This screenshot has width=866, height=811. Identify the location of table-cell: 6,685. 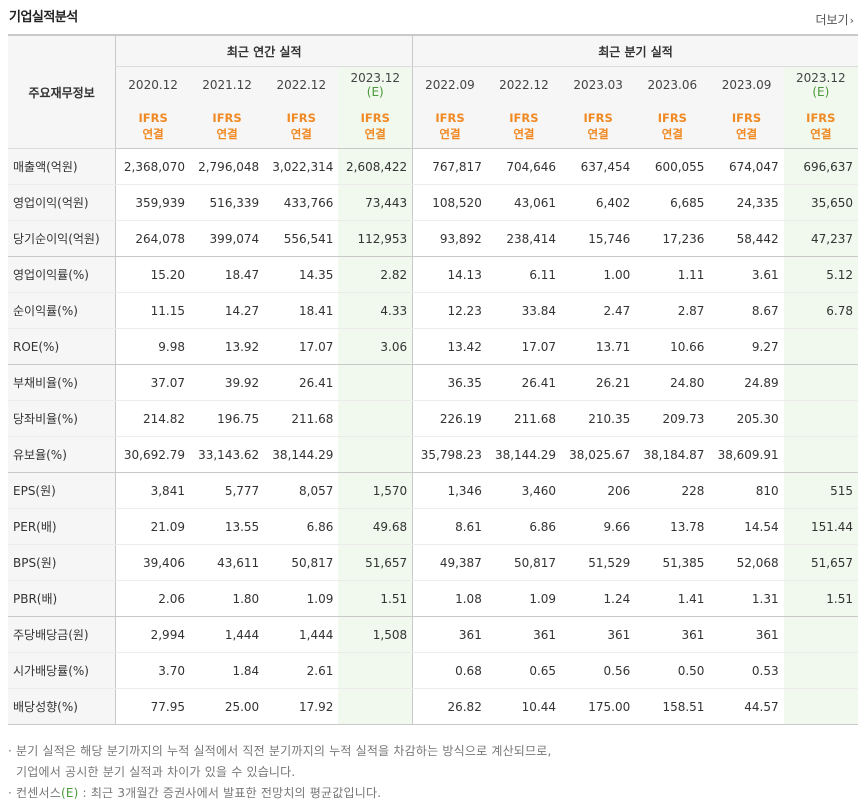
(672, 202).